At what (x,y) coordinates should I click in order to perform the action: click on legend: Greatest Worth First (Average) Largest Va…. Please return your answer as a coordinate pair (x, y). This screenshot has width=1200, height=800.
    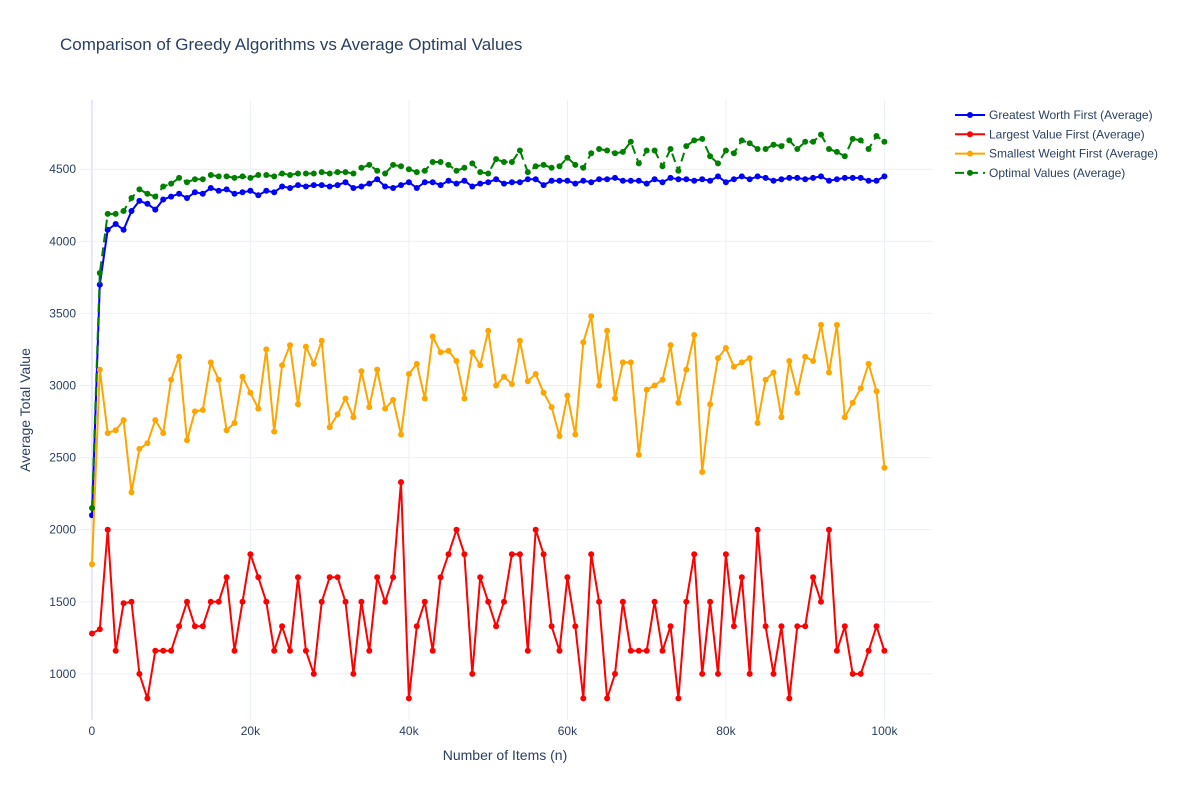
    Looking at the image, I should click on (1056, 144).